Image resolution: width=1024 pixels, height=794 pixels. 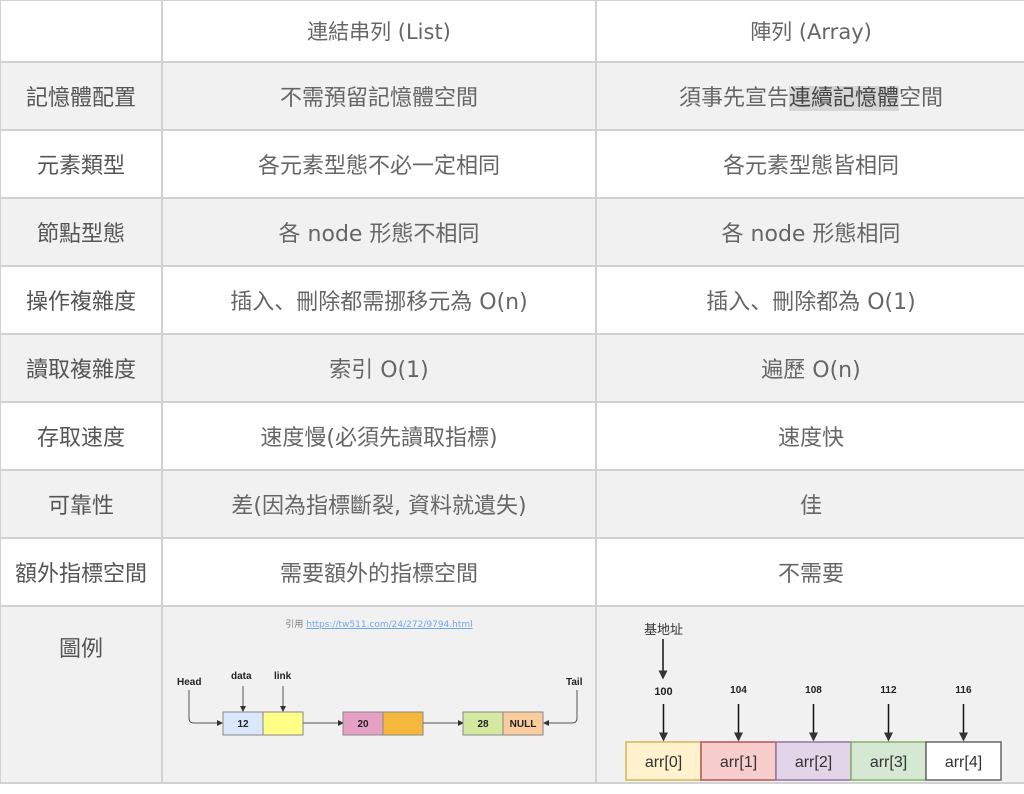 I want to click on citation-prefix: 引用, so click(x=294, y=625).